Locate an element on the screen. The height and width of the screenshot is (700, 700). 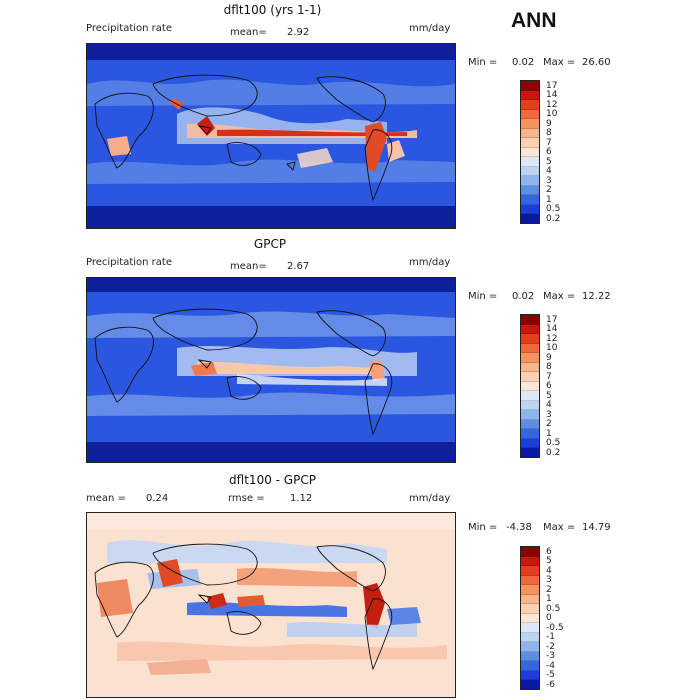
panel-2-variable-label: Precipitation rate is located at coordinates (129, 262).